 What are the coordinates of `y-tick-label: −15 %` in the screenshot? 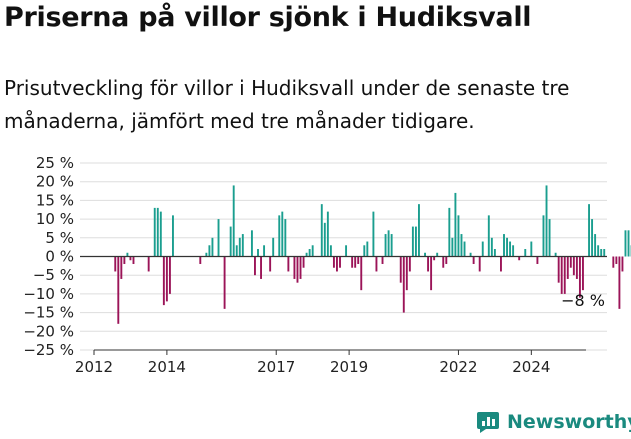 It's located at (48, 313).